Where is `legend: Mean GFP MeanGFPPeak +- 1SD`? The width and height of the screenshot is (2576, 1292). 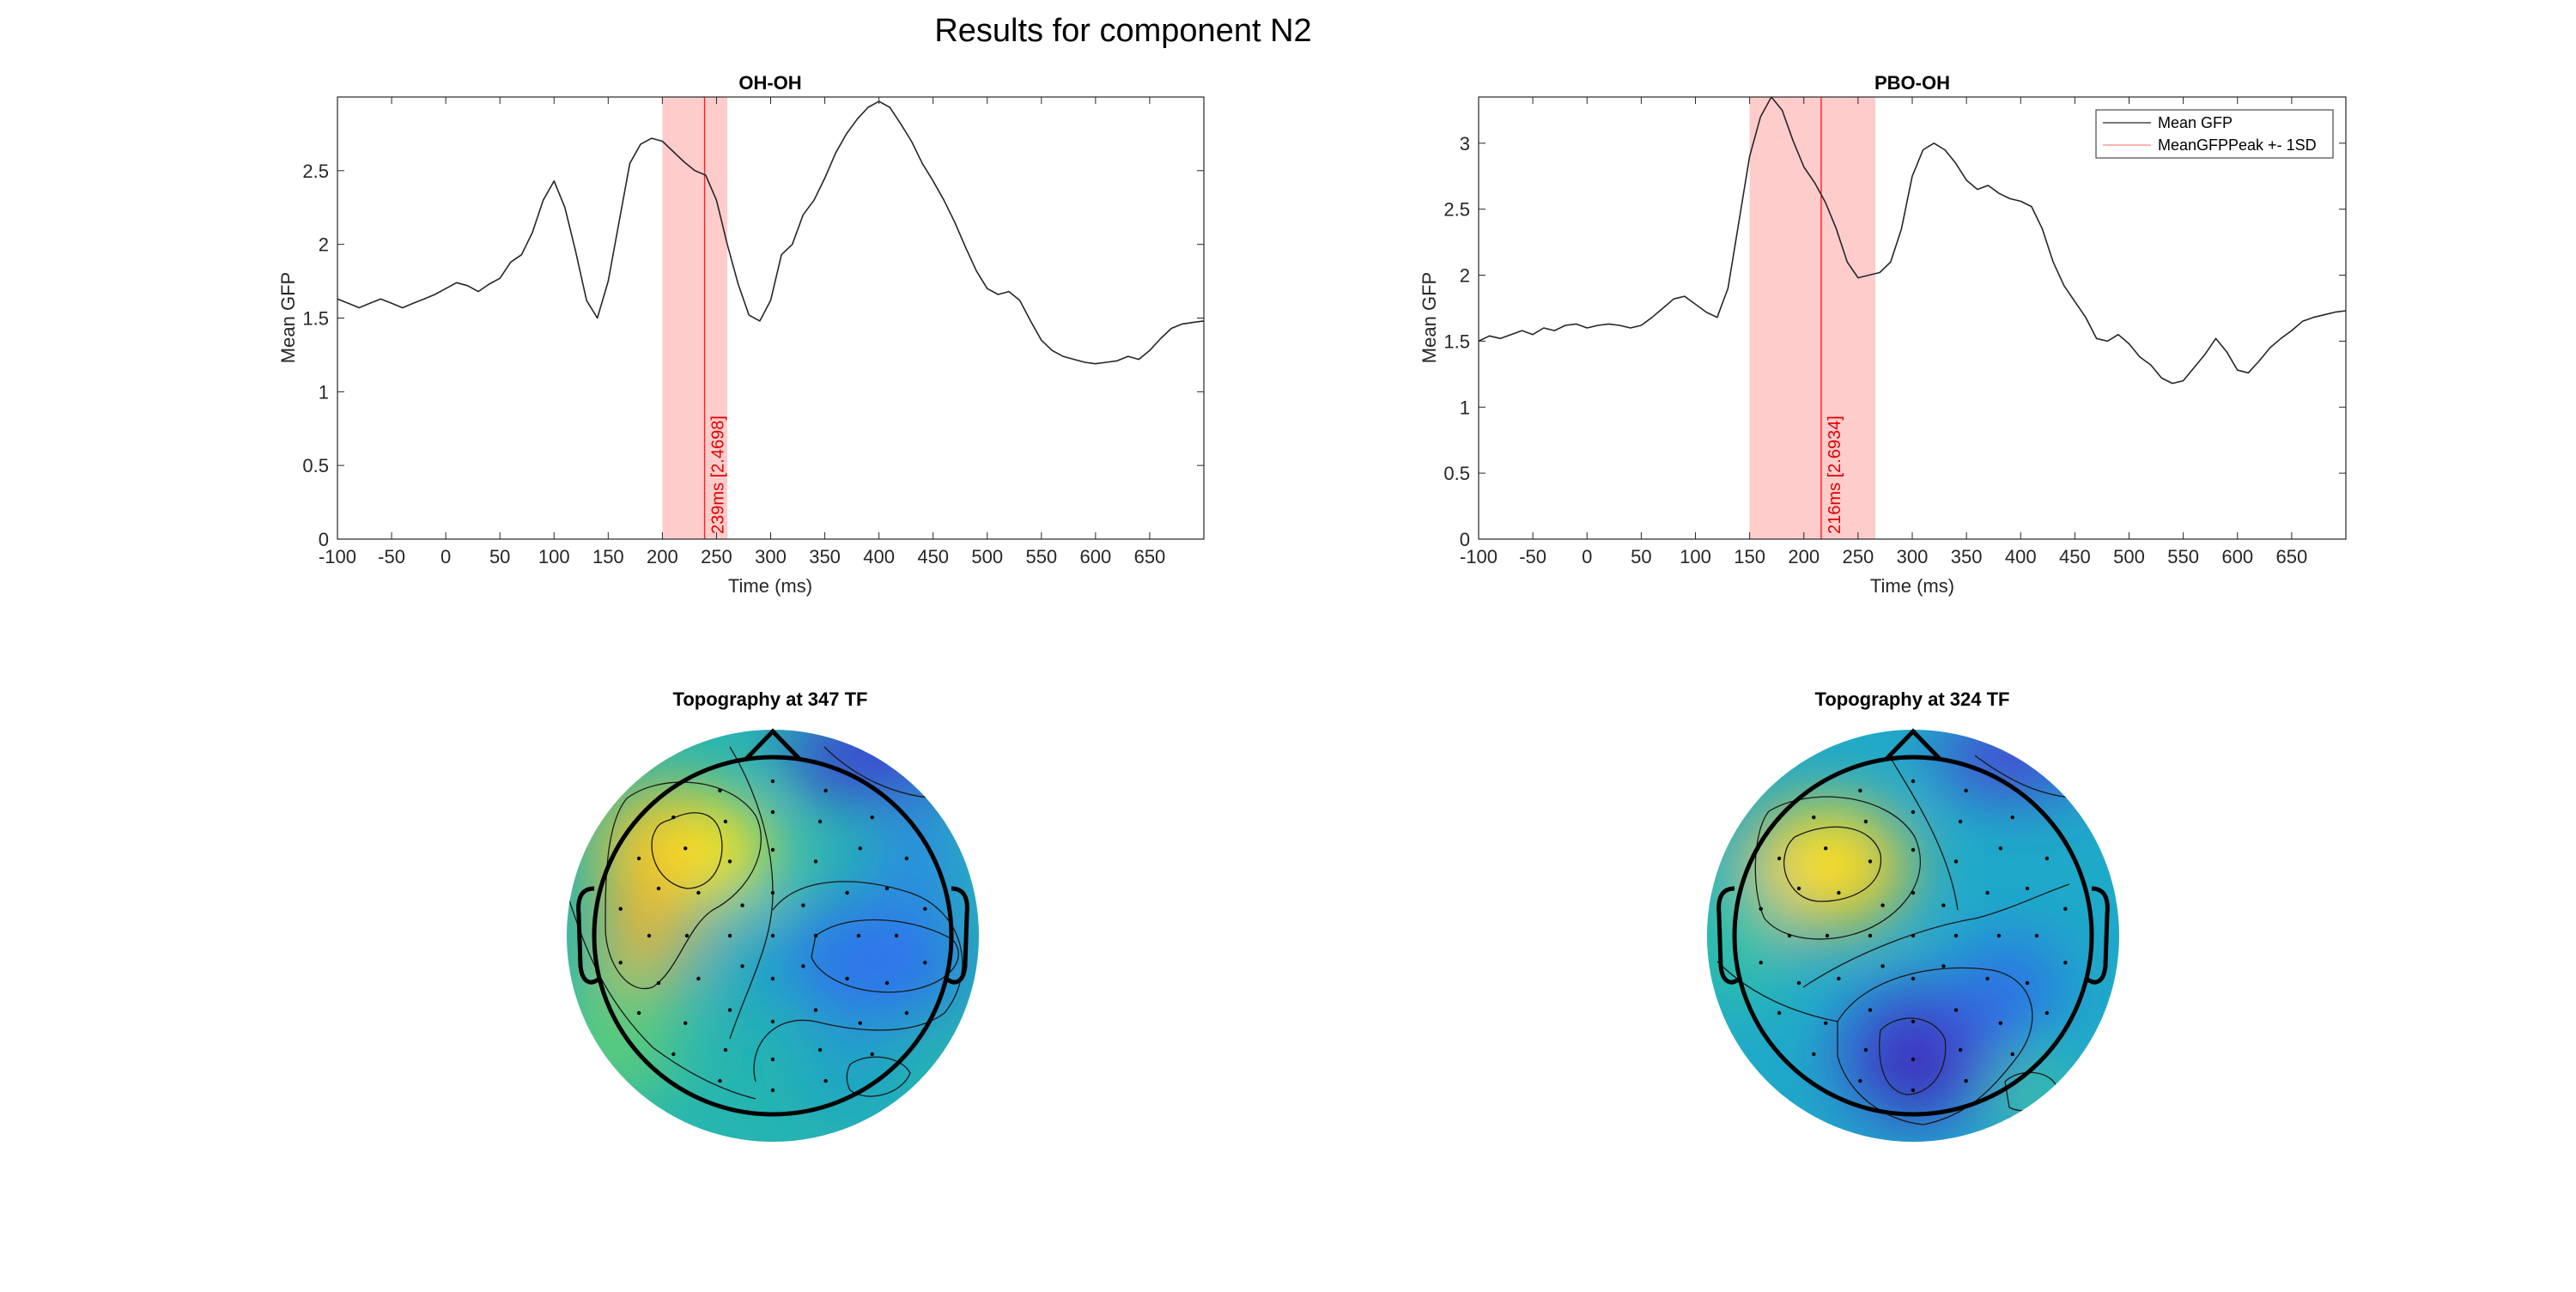
legend: Mean GFP MeanGFPPeak +- 1SD is located at coordinates (2214, 134).